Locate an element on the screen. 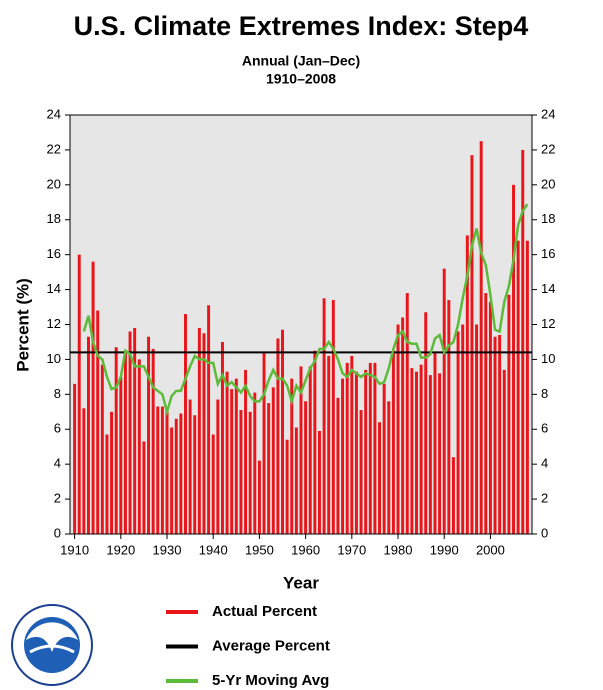 The image size is (603, 690). legend-label: Average Percent is located at coordinates (271, 645).